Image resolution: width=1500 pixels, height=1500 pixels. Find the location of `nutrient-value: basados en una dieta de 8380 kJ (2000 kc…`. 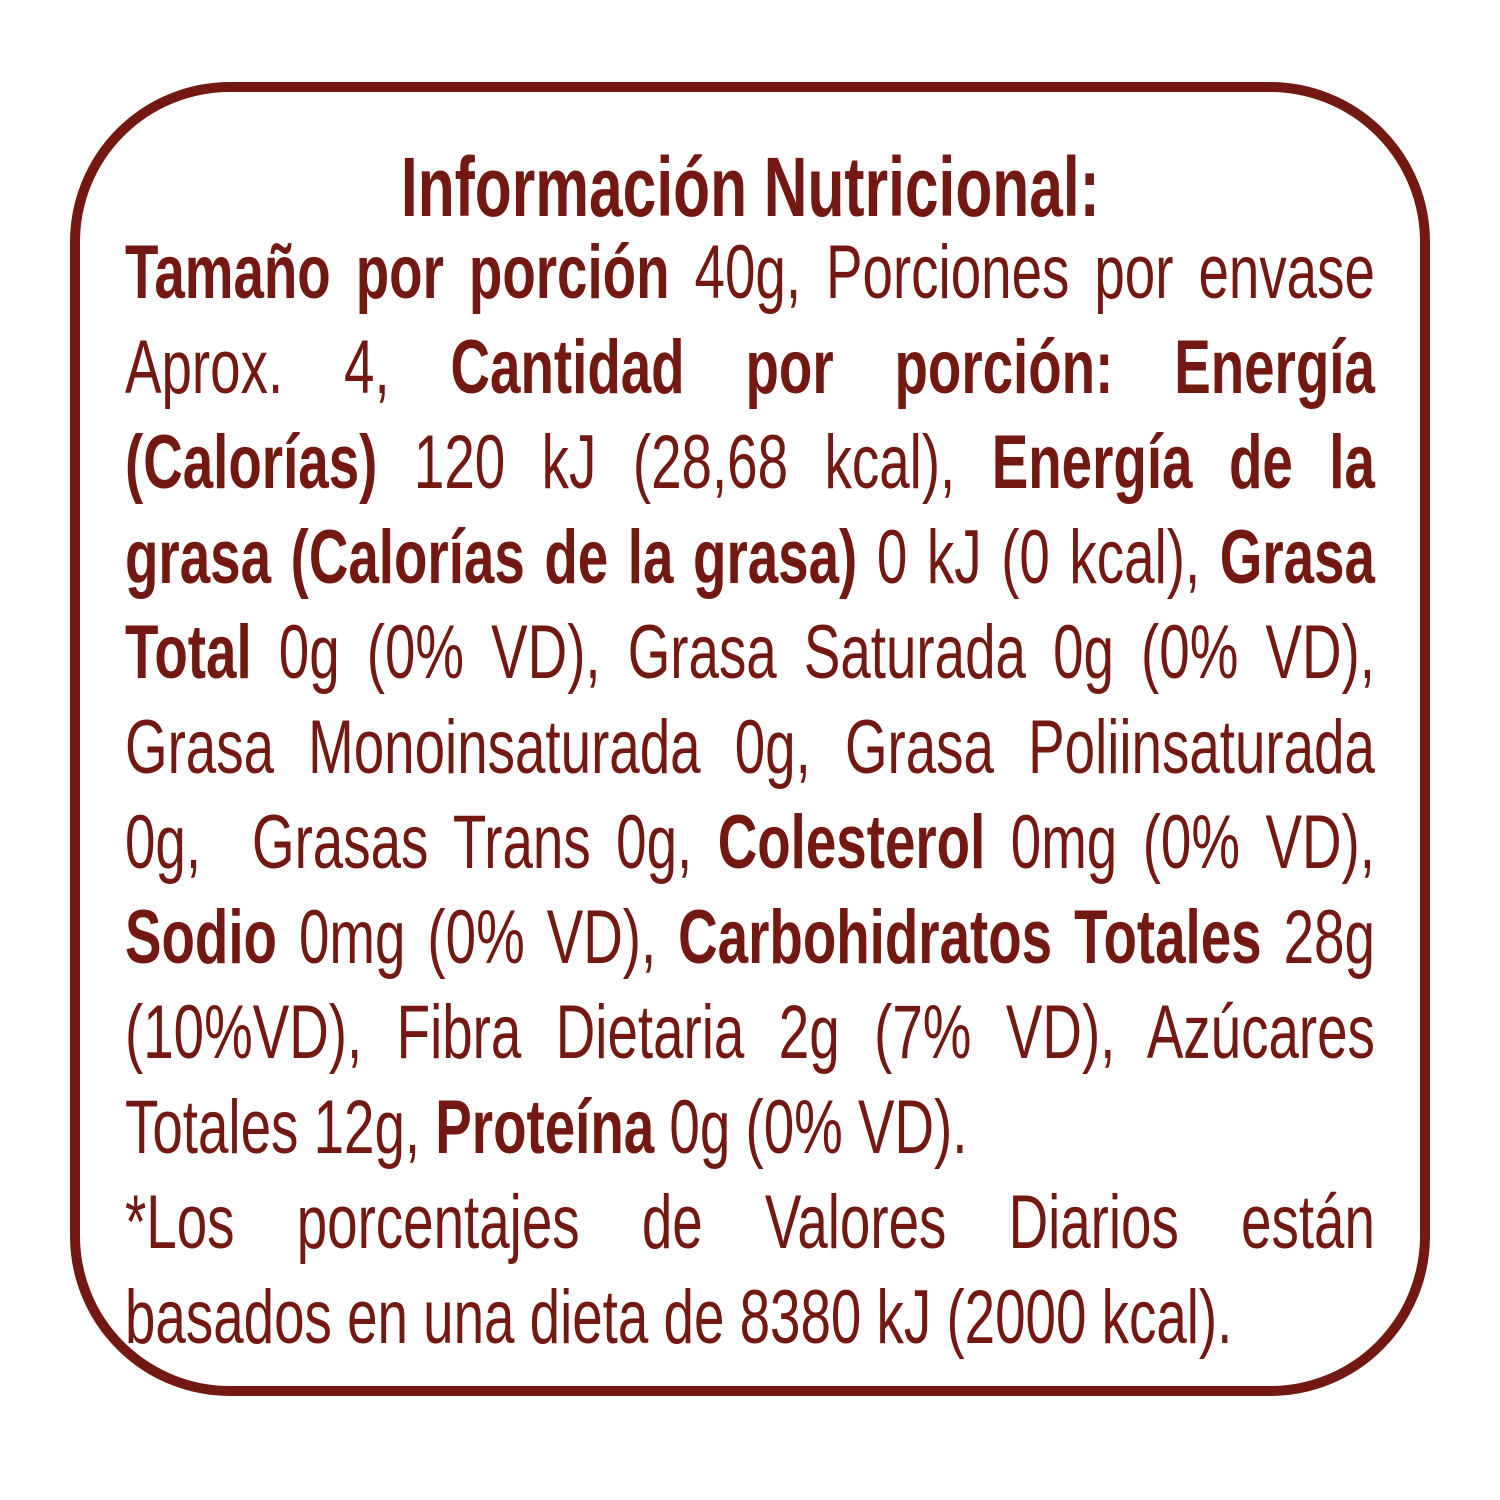

nutrient-value: basados en una dieta de 8380 kJ (2000 kc… is located at coordinates (679, 1317).